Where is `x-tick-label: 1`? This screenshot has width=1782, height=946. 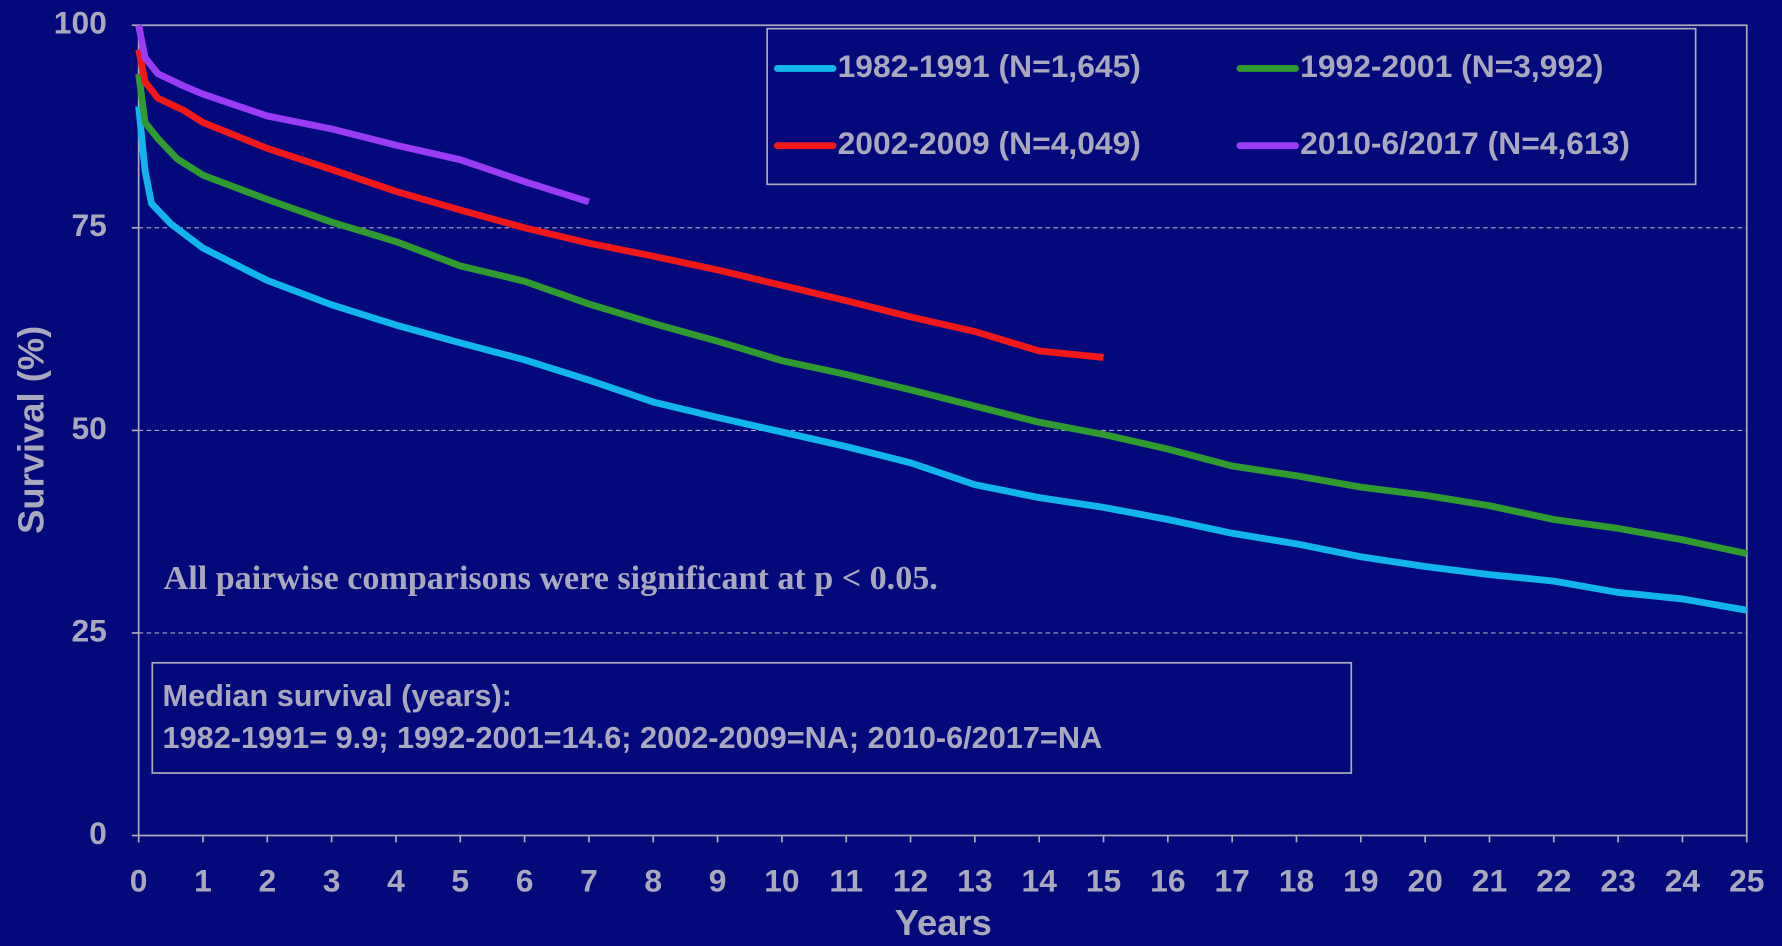
x-tick-label: 1 is located at coordinates (203, 881).